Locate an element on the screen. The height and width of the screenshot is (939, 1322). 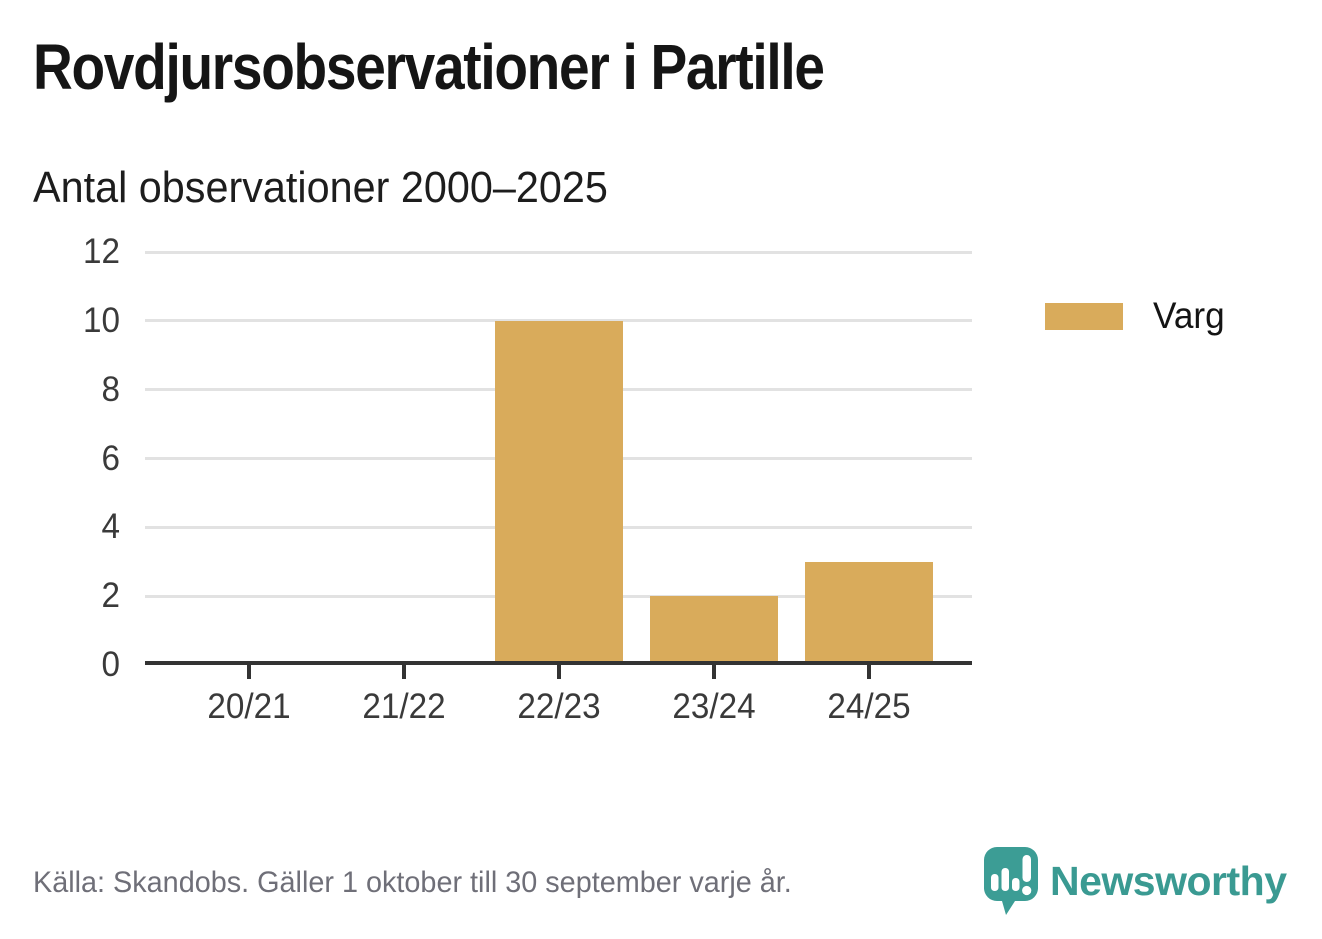
axis-line is located at coordinates (558, 663).